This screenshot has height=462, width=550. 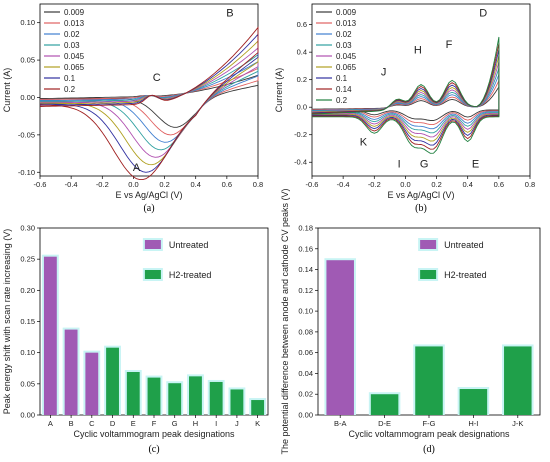 What do you see at coordinates (517, 423) in the screenshot?
I see `panel-d-category-label: J-K` at bounding box center [517, 423].